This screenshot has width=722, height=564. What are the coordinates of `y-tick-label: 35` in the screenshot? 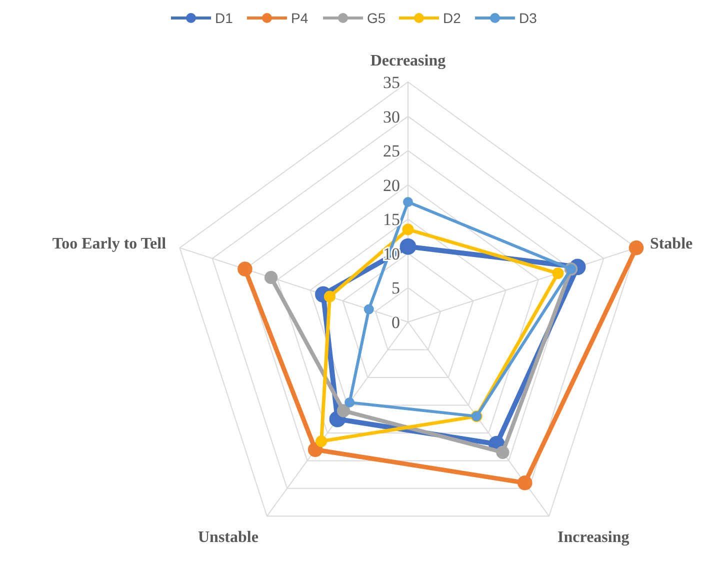 It's located at (391, 82).